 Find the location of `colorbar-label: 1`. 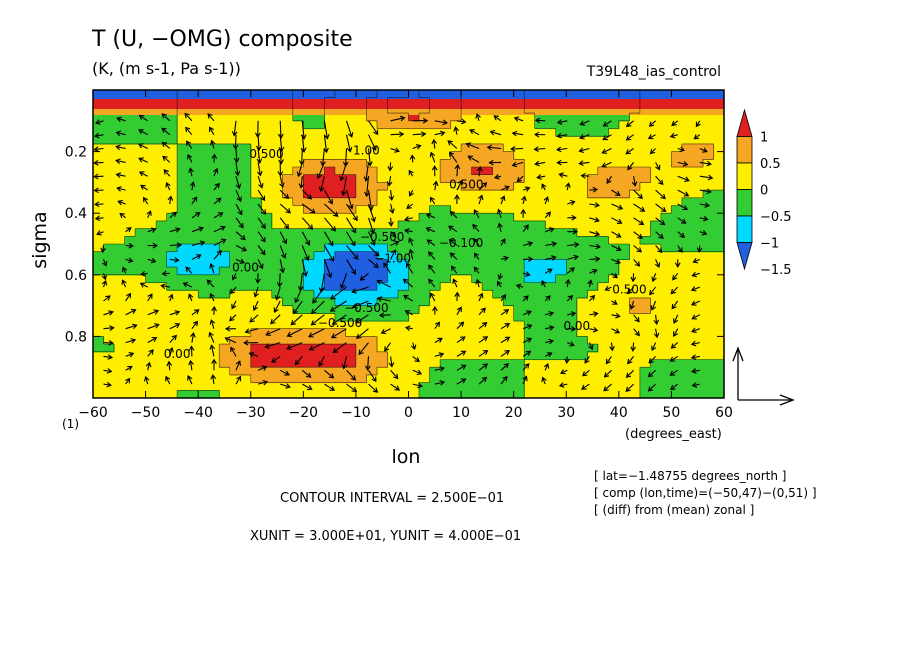

colorbar-label: 1 is located at coordinates (764, 138).